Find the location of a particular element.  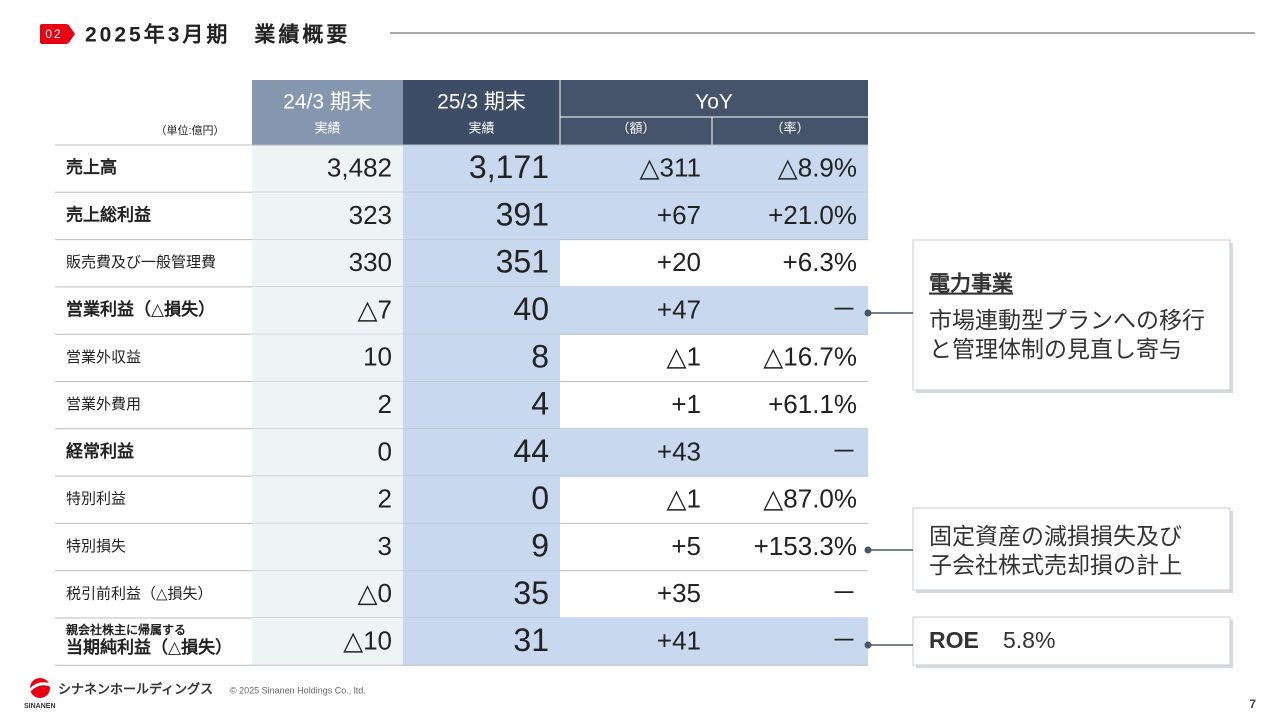

cell-value: +61.1% is located at coordinates (812, 404).